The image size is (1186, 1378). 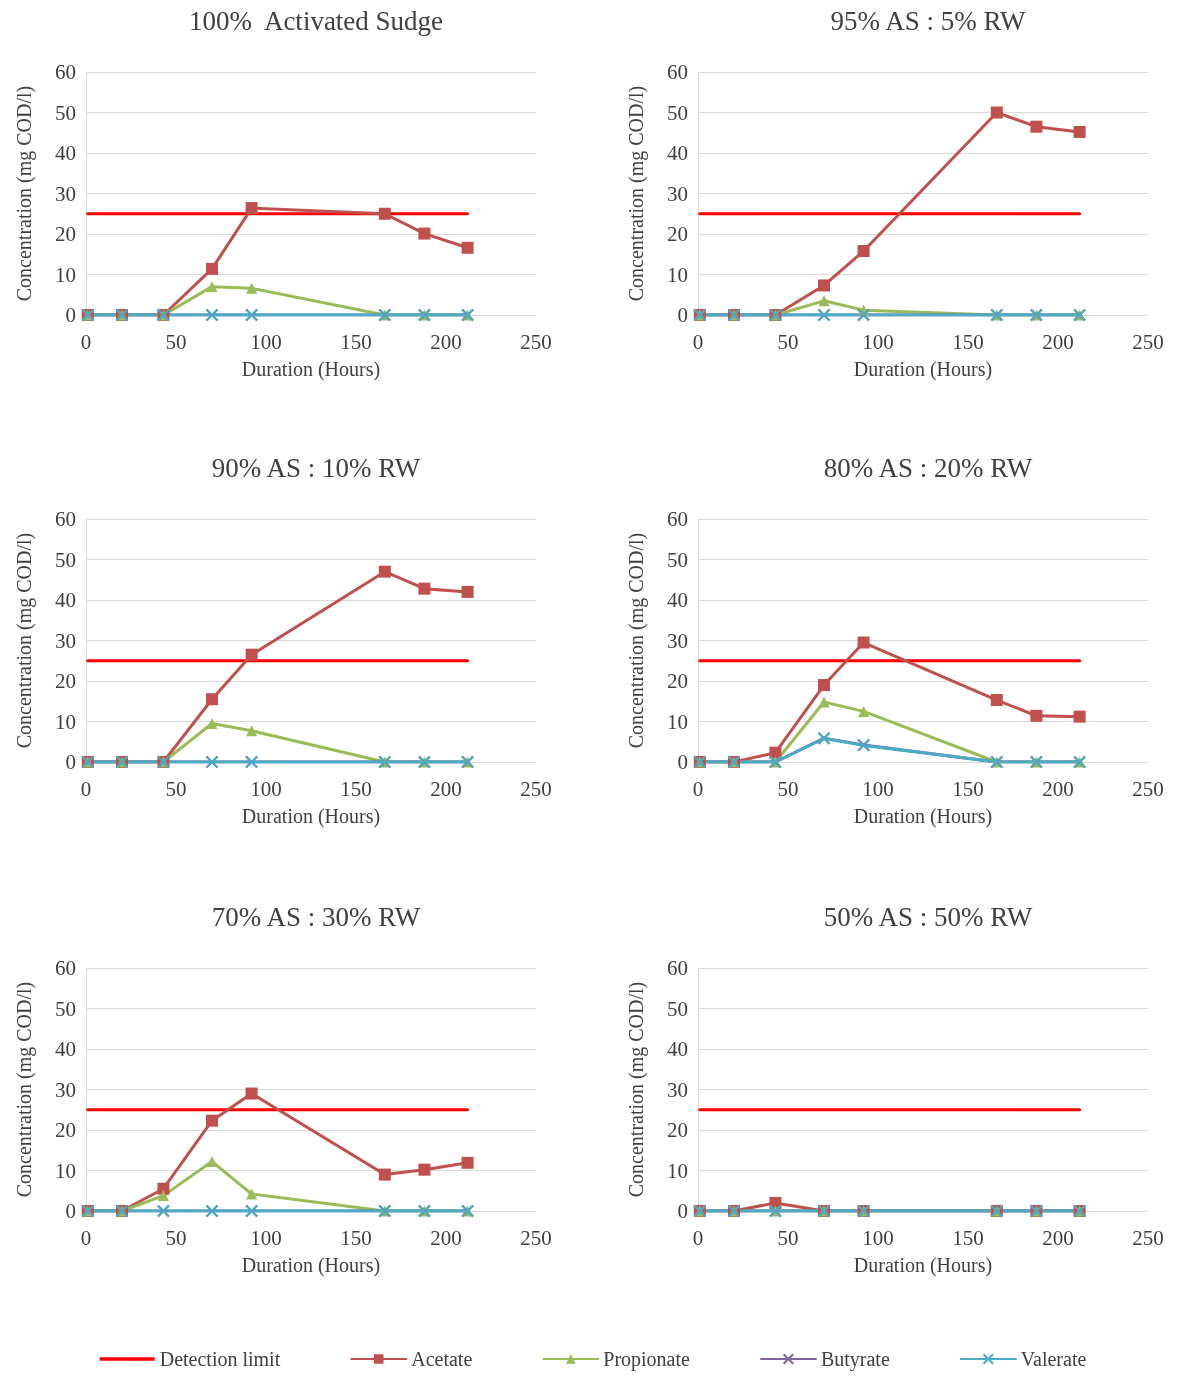 What do you see at coordinates (928, 467) in the screenshot?
I see `chart-title: 80% AS : 20% RW` at bounding box center [928, 467].